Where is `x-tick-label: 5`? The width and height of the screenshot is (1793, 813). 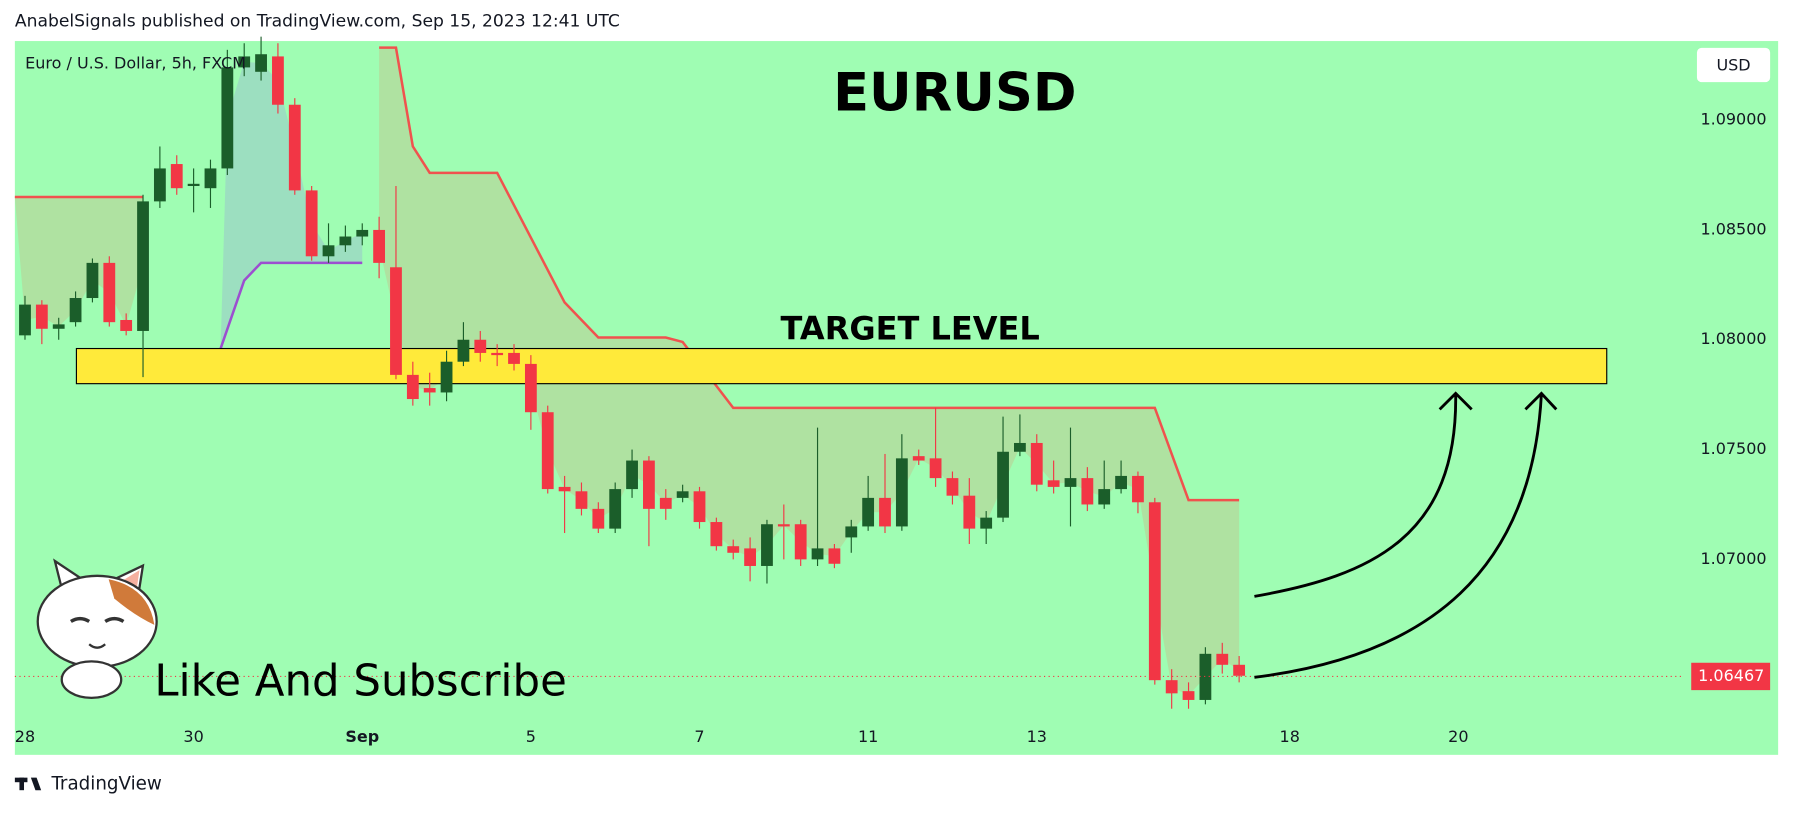 x-tick-label: 5 is located at coordinates (531, 736).